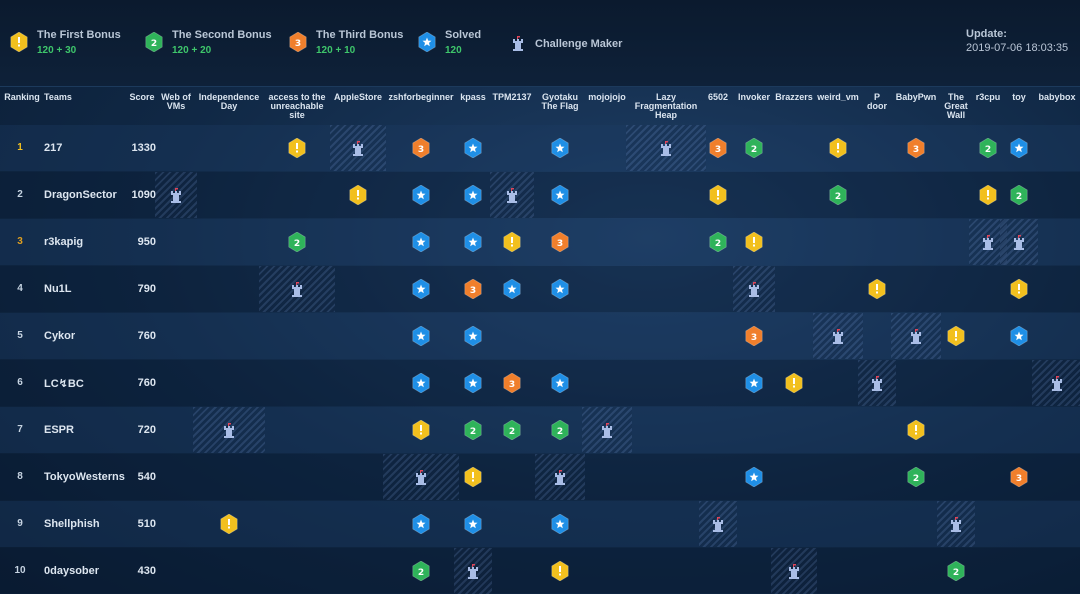 The width and height of the screenshot is (1080, 594). I want to click on update-timestamp: 2019-07-06 18:03:35, so click(1017, 48).